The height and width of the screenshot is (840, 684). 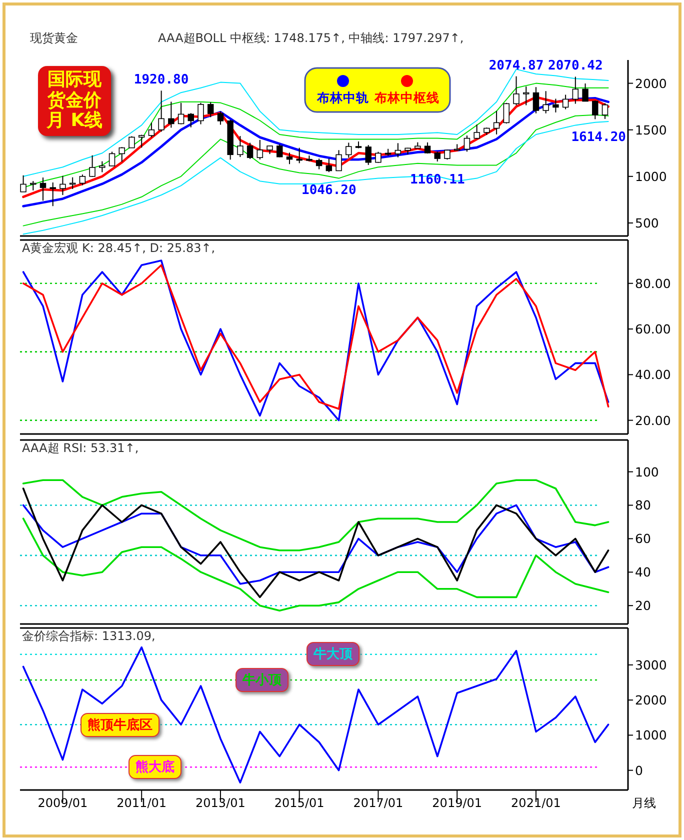 What do you see at coordinates (647, 222) in the screenshot?
I see `y-tick-label: 500` at bounding box center [647, 222].